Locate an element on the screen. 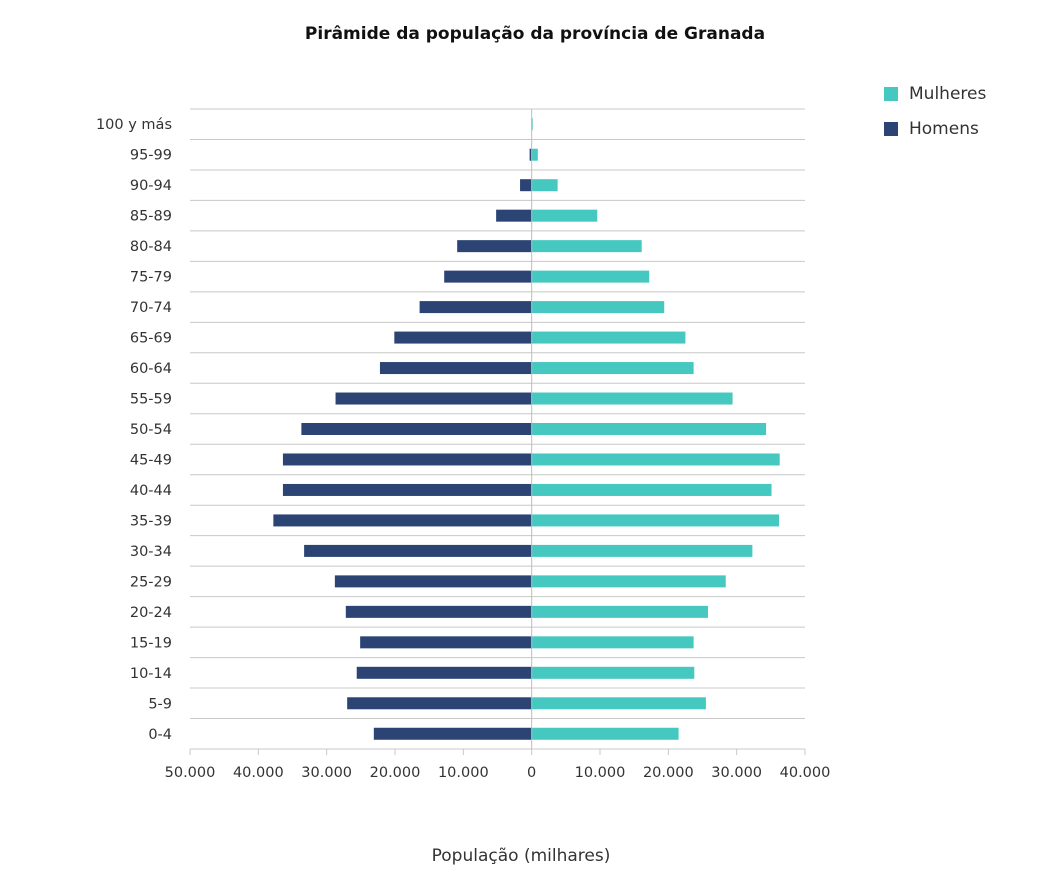  y-tick-label: 10-14 is located at coordinates (151, 674).